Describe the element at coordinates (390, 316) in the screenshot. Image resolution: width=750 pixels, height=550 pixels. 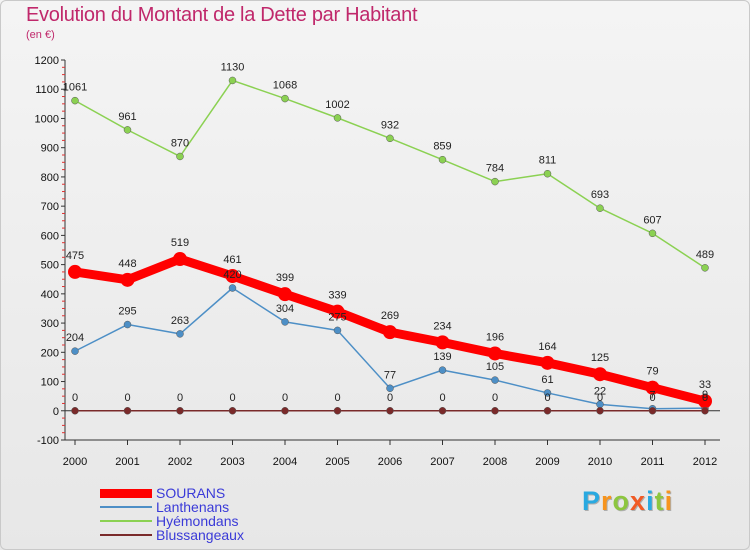
I see `data-label: 269` at that location.